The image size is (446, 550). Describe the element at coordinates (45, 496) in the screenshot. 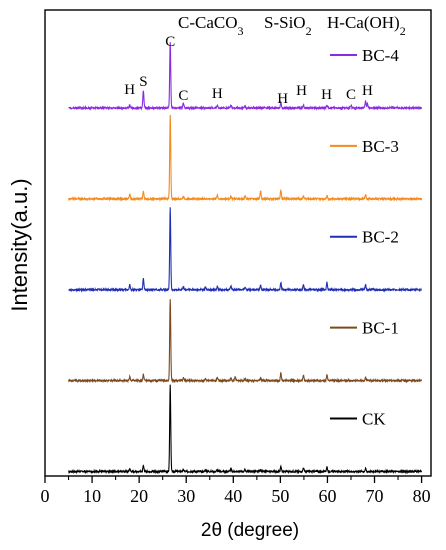

I see `x-tick-label: 0` at that location.